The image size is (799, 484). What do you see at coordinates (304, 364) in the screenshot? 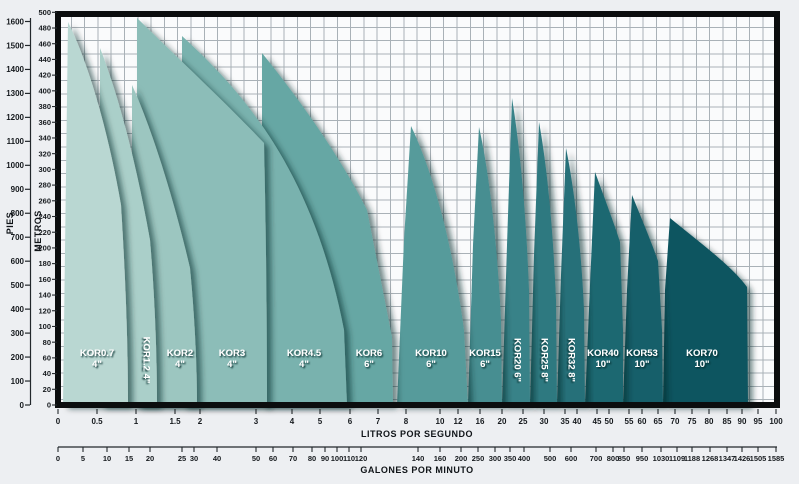
I see `pump-label-diameter-kor4.5: 4"` at bounding box center [304, 364].